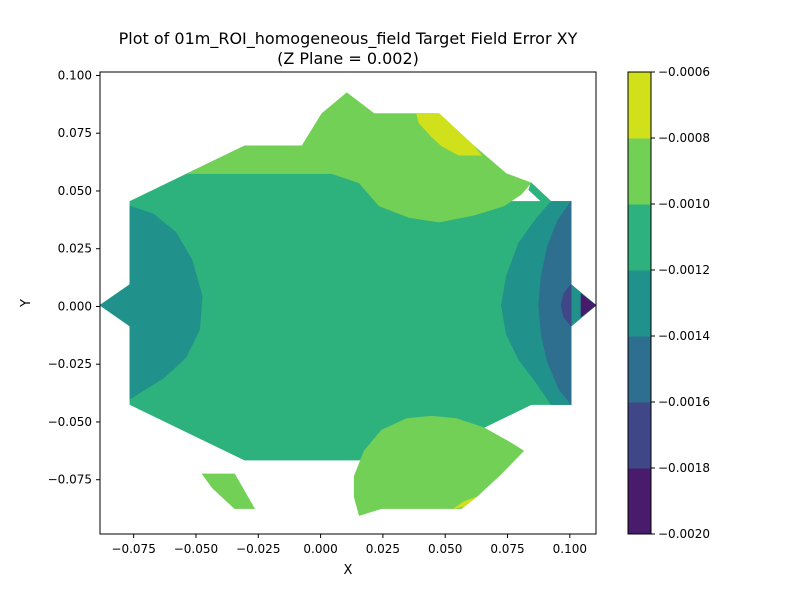 The image size is (800, 600). Describe the element at coordinates (684, 468) in the screenshot. I see `colorbar-tick-label: −0.0018` at that location.